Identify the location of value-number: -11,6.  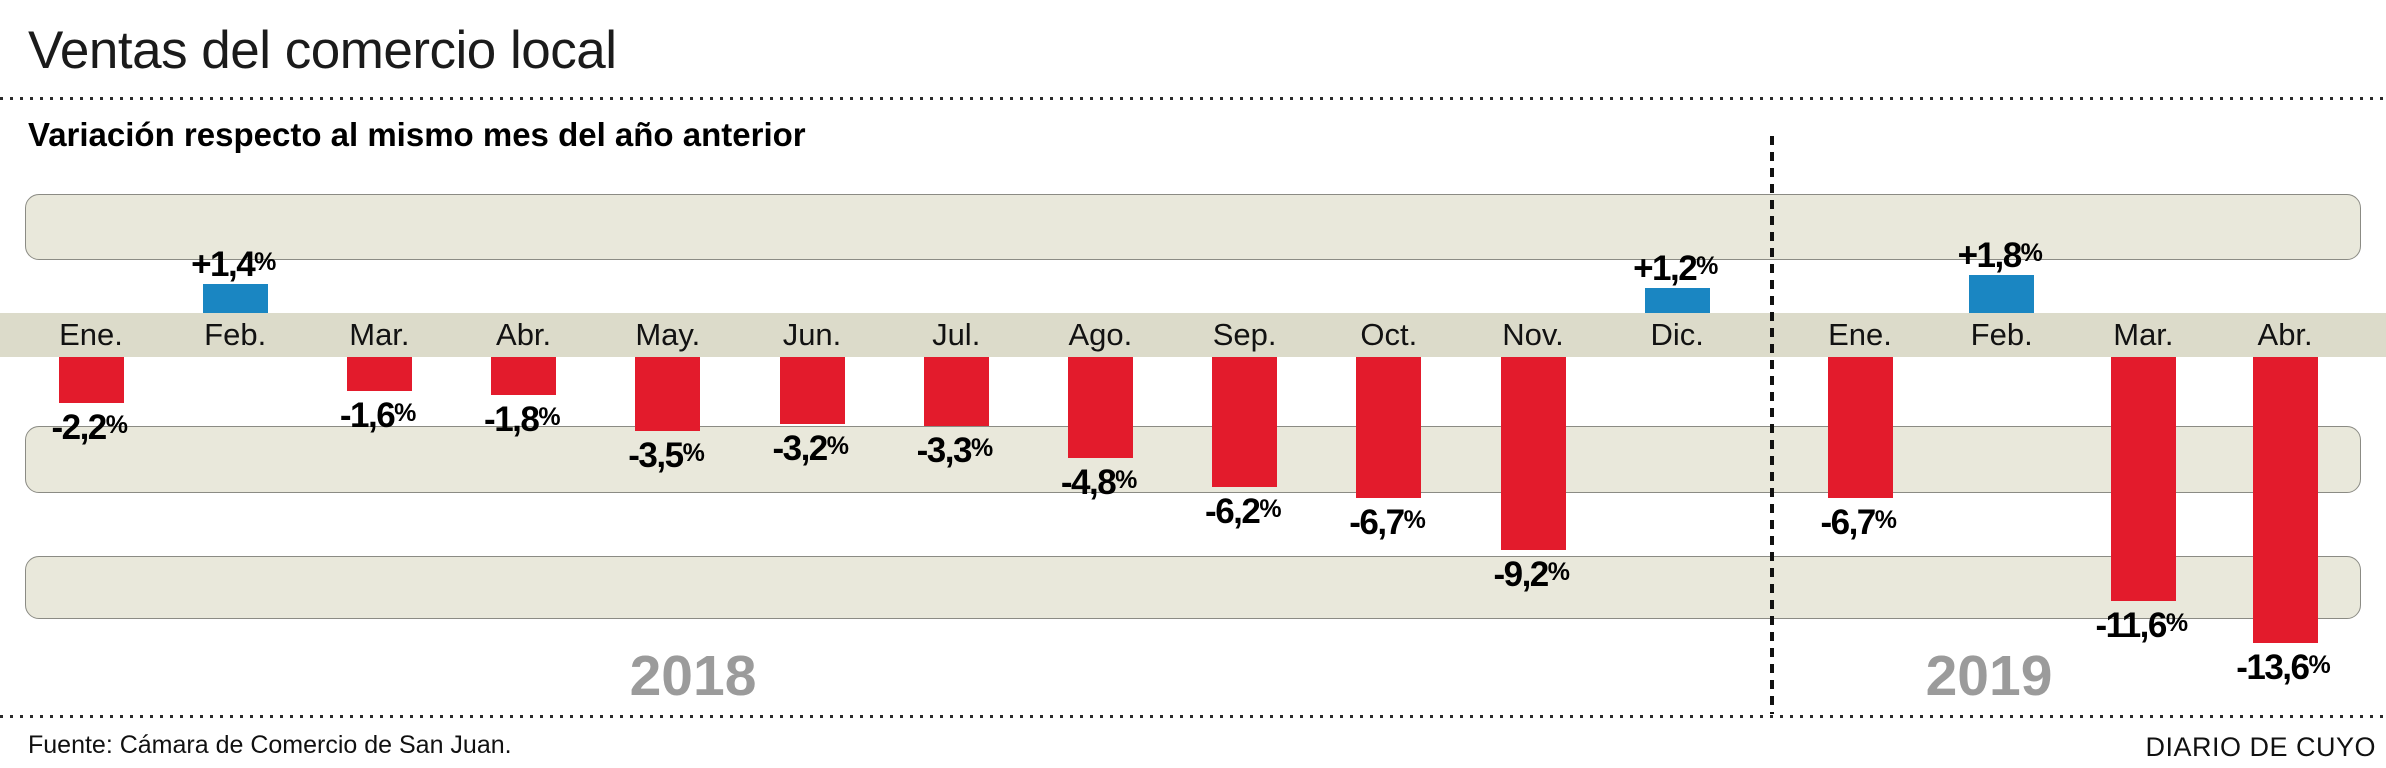
(2131, 625).